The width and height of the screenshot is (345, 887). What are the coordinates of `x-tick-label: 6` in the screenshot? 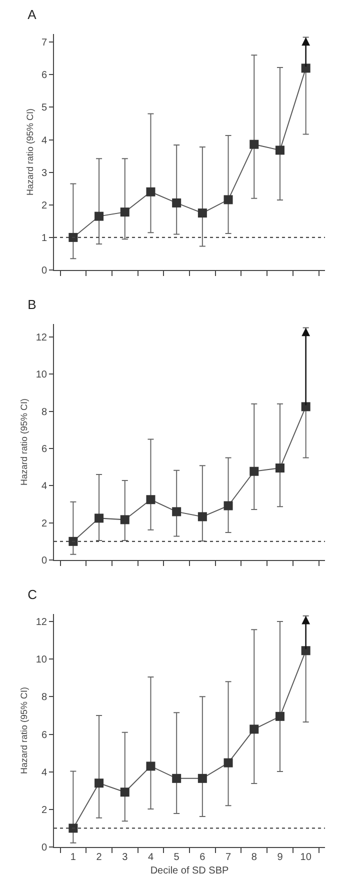 It's located at (203, 857).